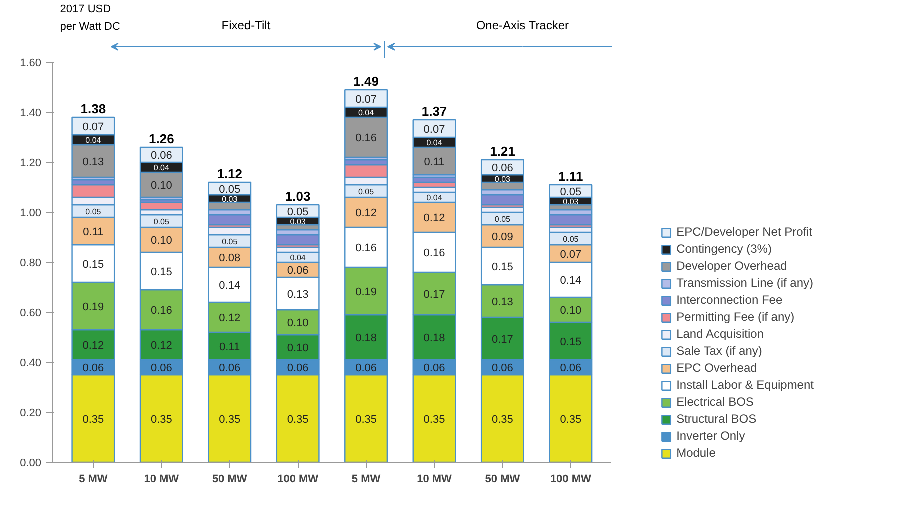  I want to click on y-tick-label: 0.60, so click(31, 314).